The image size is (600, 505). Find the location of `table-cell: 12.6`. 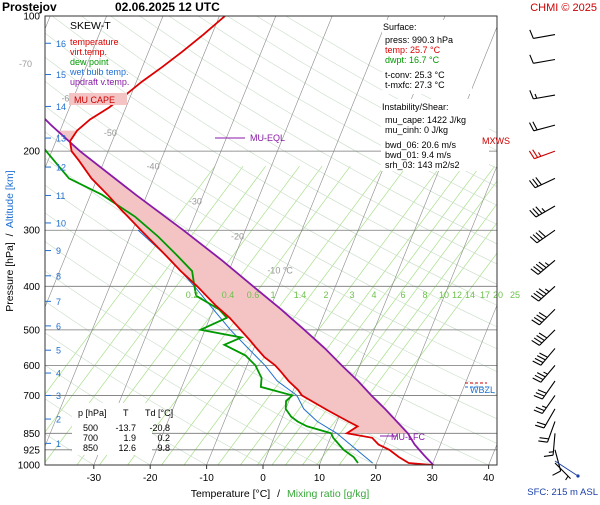

table-cell: 12.6 is located at coordinates (127, 448).